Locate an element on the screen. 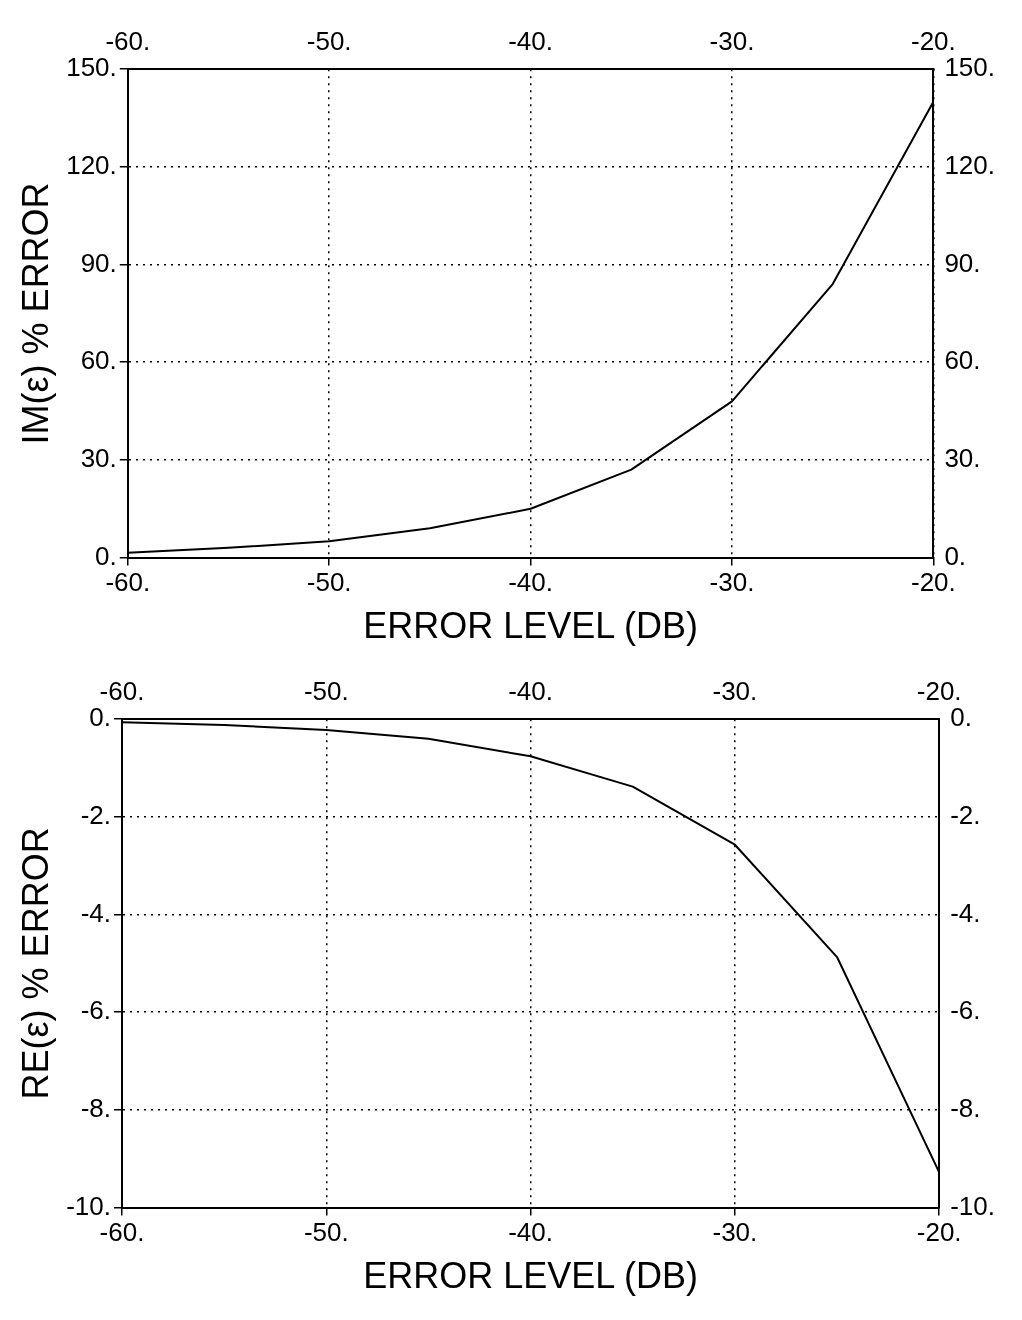  y-axis-title: RE(ε) % ERROR is located at coordinates (35, 963).